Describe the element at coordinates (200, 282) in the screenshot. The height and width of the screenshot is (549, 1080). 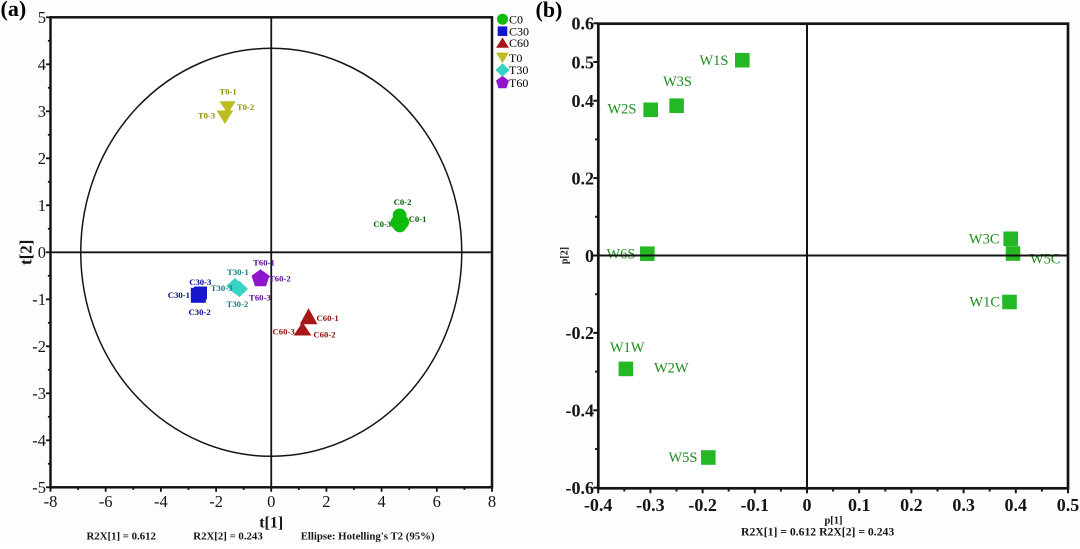
I see `svg-text: C30-3` at that location.